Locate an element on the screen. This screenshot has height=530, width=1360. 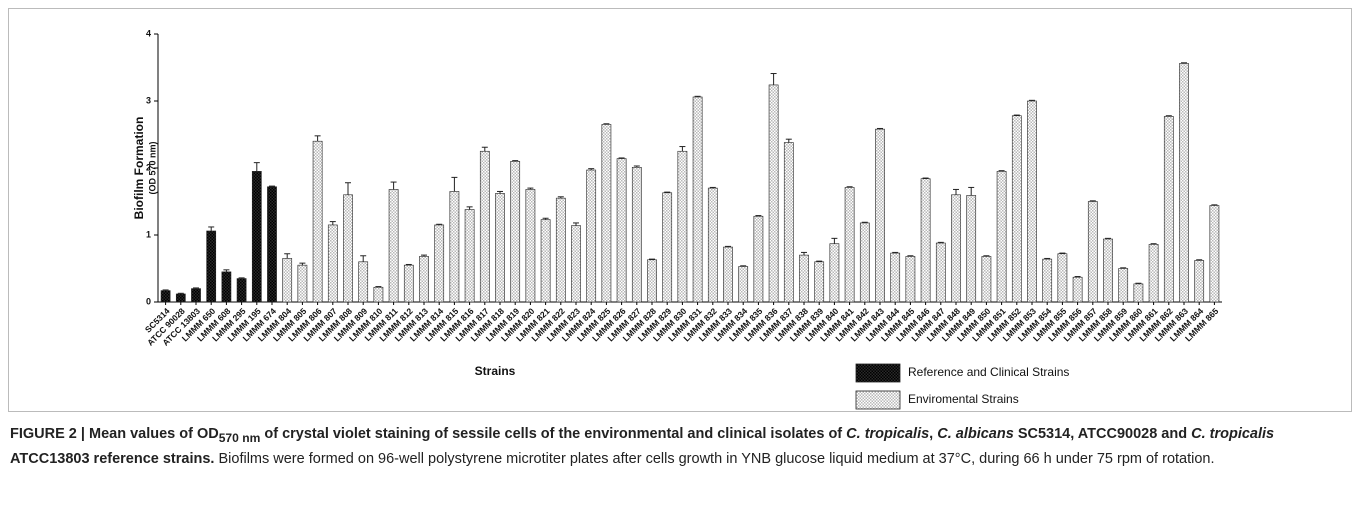
y-tick-label: 2 is located at coordinates (148, 167).